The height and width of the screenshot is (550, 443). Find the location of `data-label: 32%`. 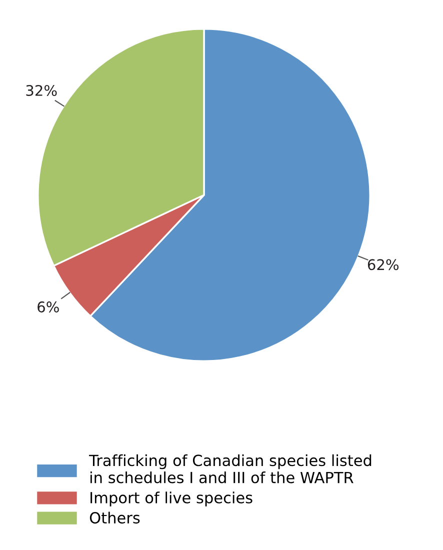

data-label: 32% is located at coordinates (41, 90).